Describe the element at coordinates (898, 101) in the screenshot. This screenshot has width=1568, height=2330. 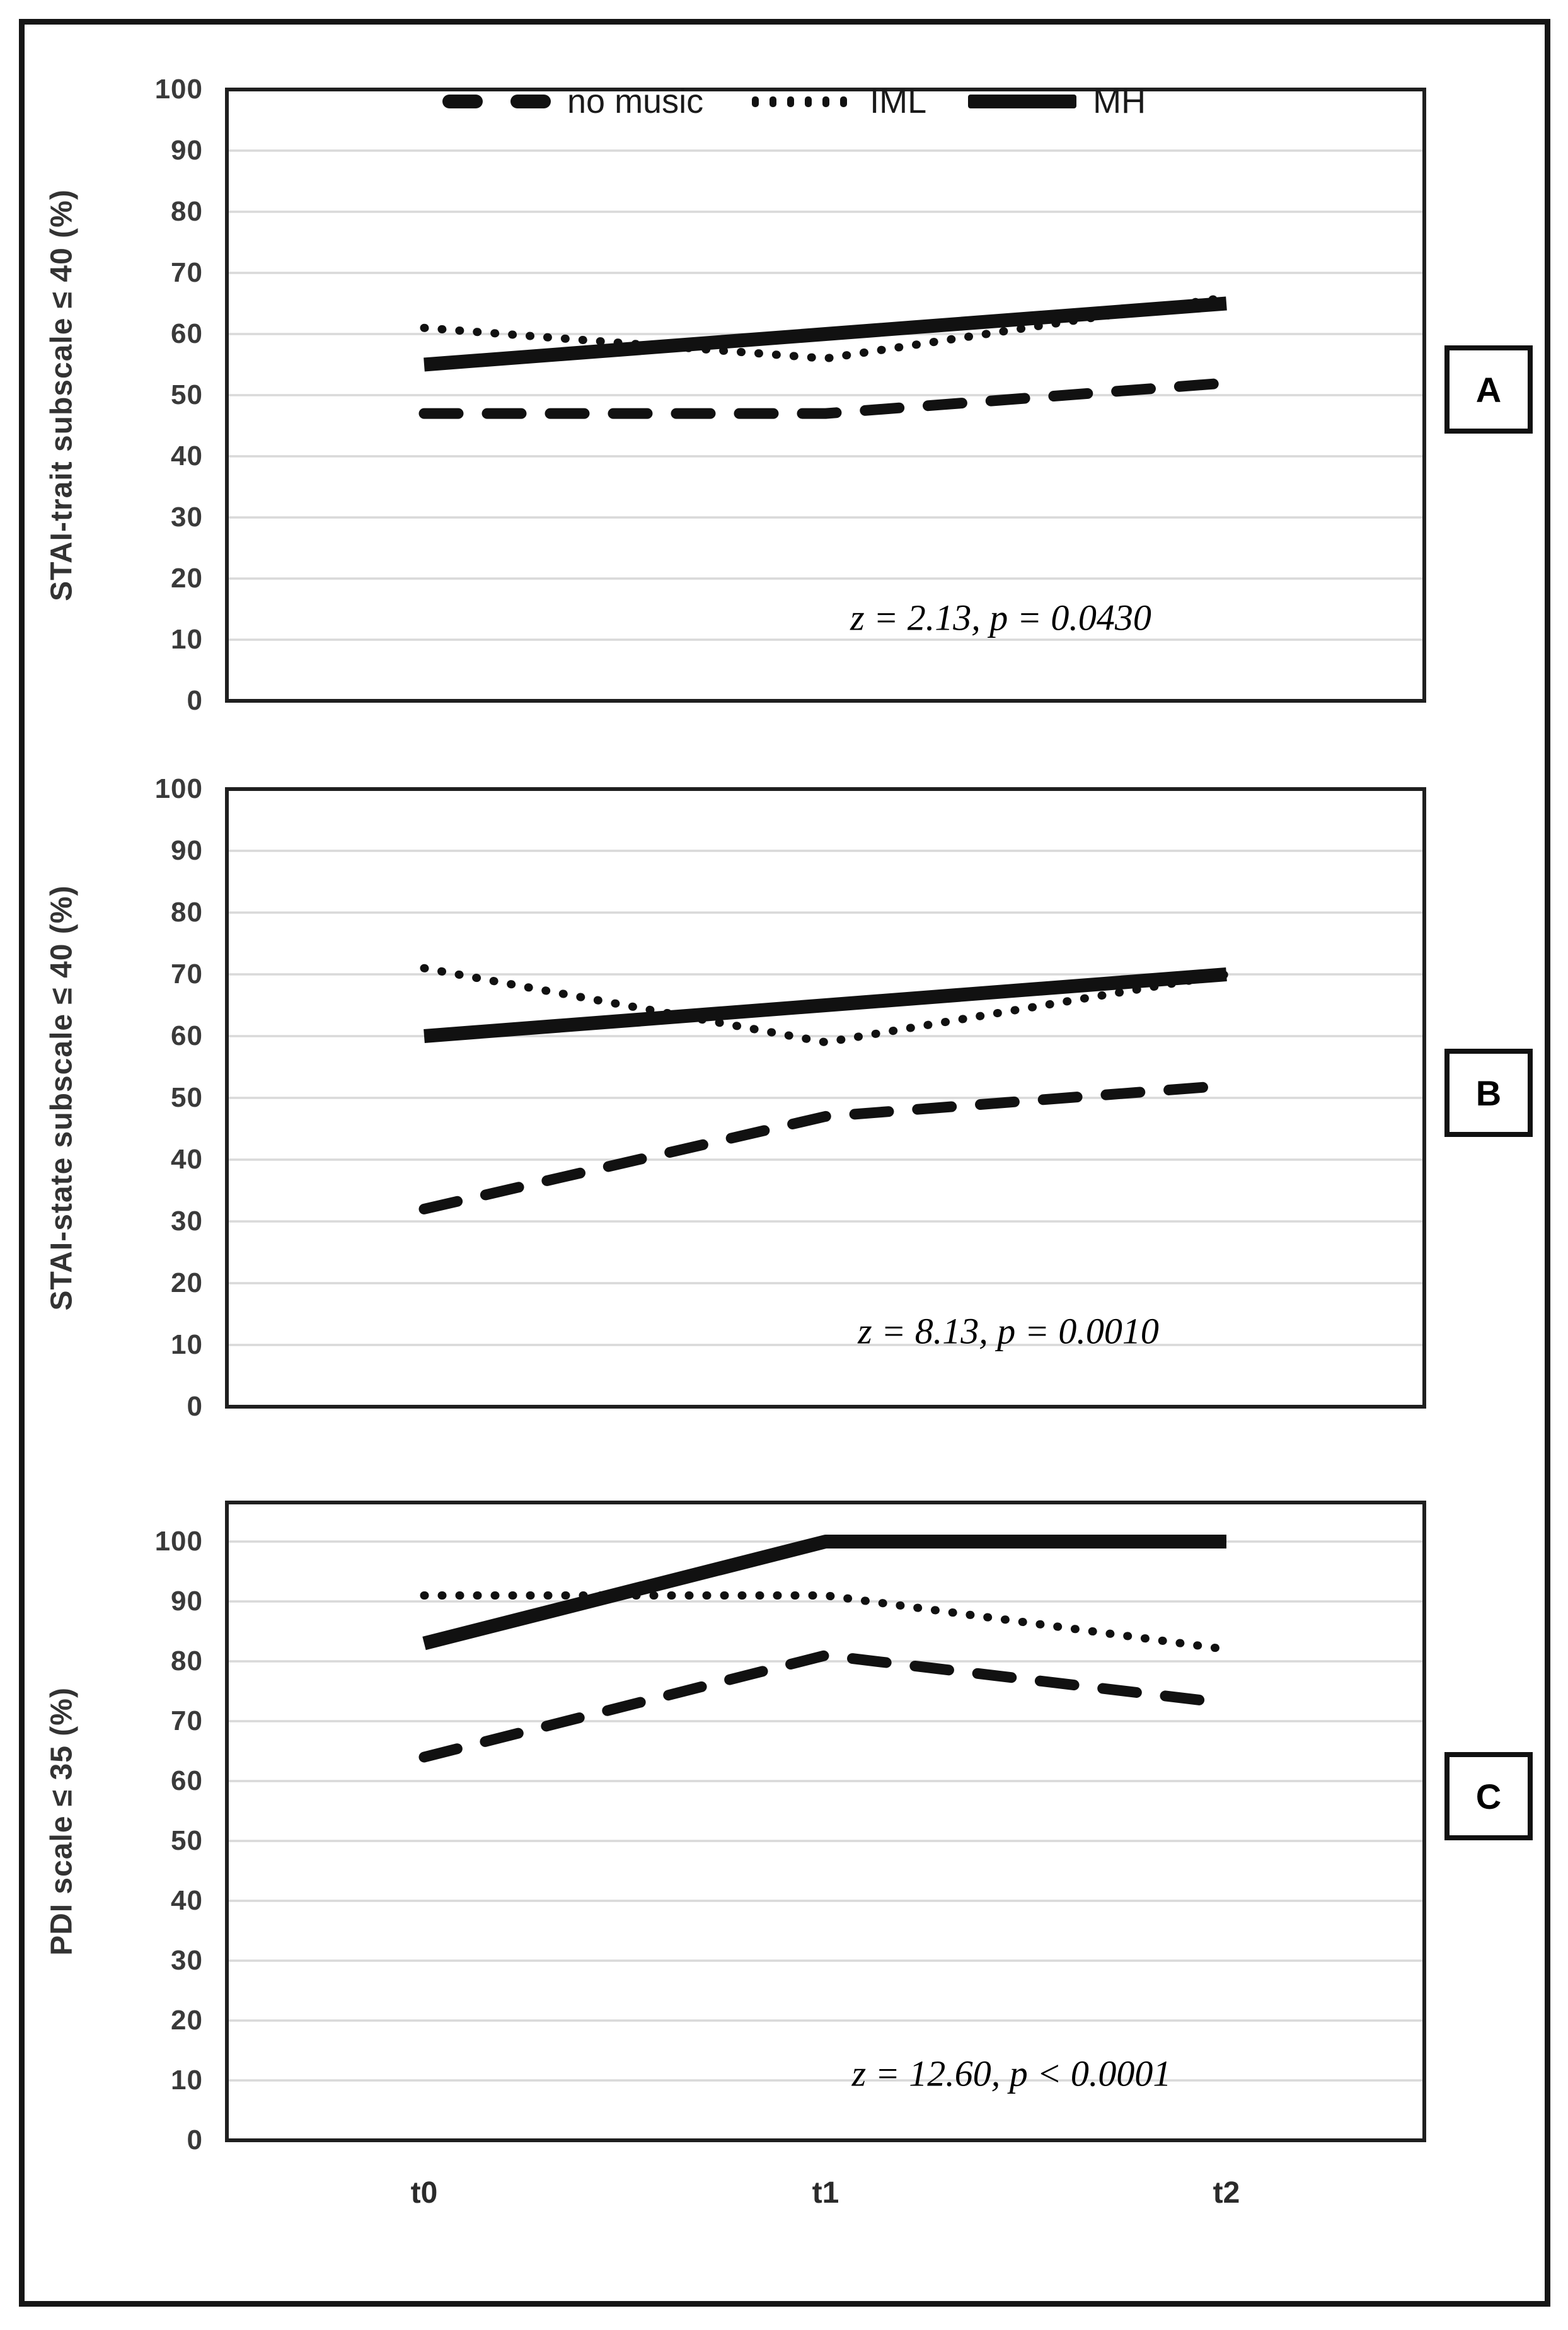
I see `legend-label-iml: IML` at that location.